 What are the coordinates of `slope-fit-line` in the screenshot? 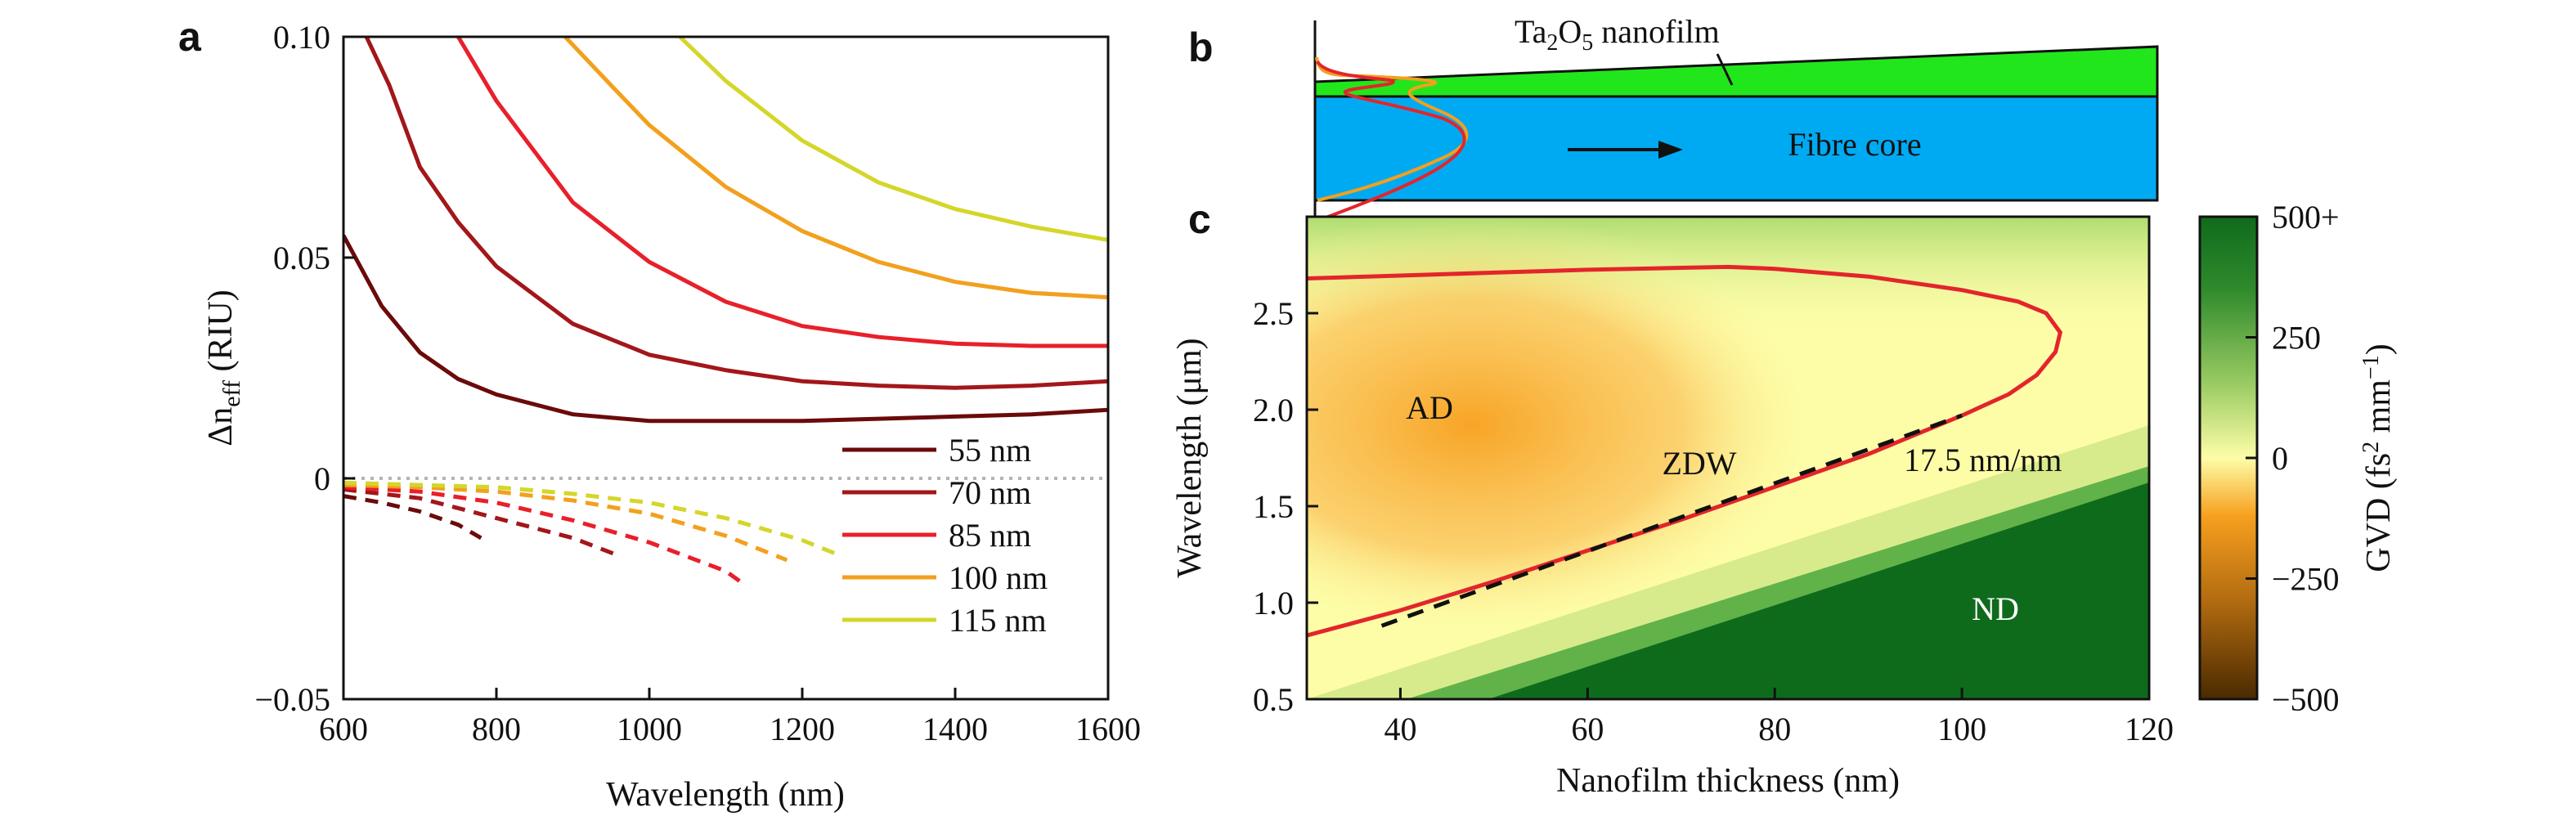 It's located at (1671, 520).